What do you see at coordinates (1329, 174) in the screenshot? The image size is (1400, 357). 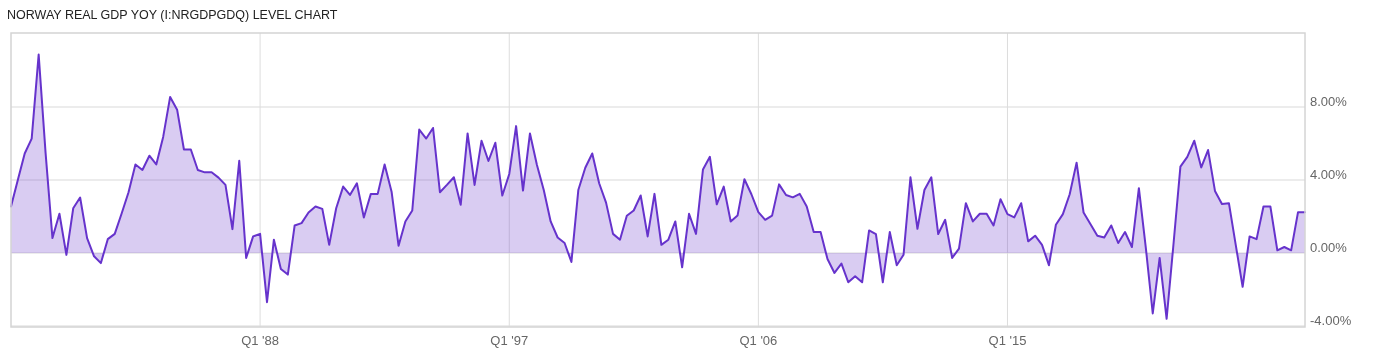 I see `y-tick-label: 4.00%` at bounding box center [1329, 174].